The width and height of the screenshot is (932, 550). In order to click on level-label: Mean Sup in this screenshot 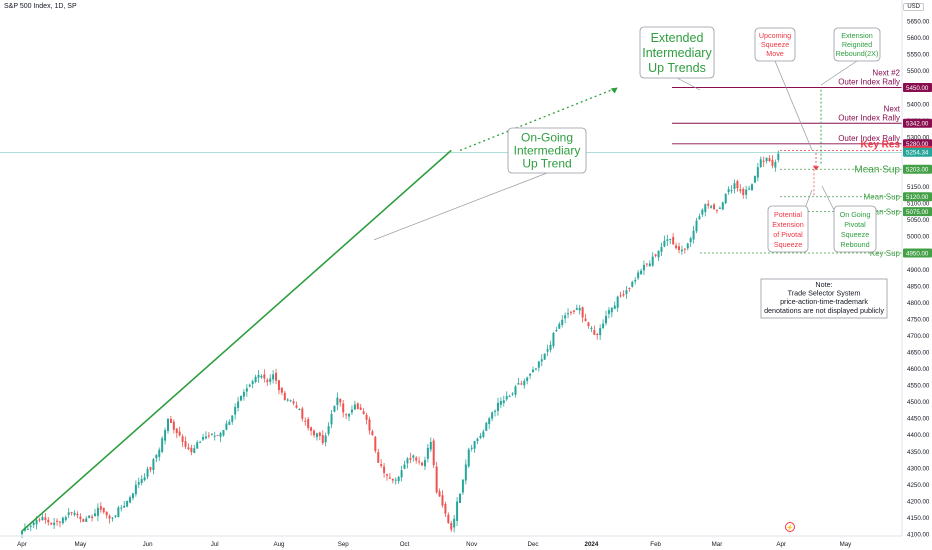, I will do `click(882, 197)`.